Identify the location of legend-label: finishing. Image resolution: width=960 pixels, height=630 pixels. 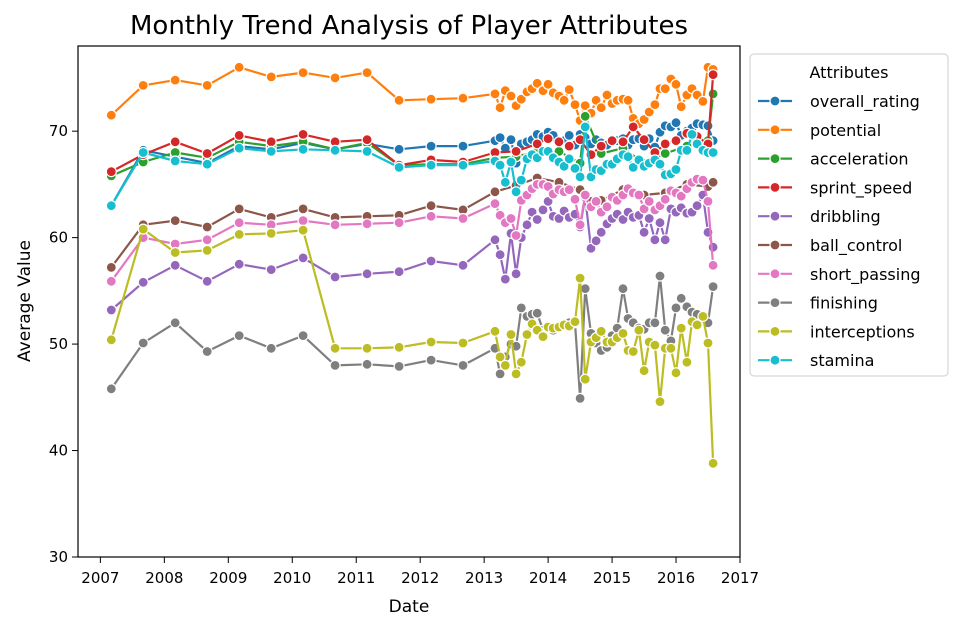
(844, 303).